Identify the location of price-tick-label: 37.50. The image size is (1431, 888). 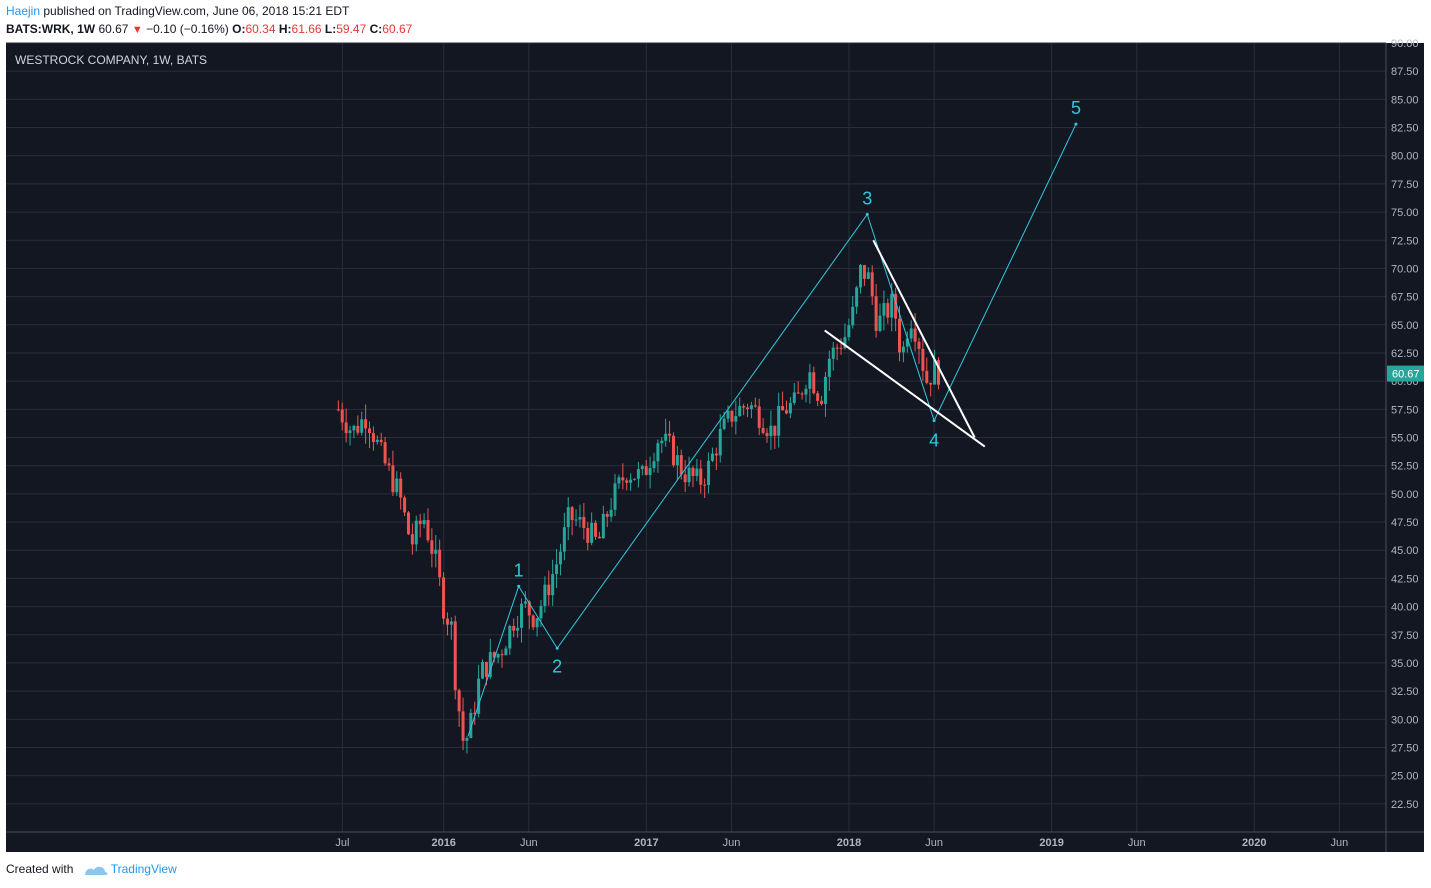
(1405, 636).